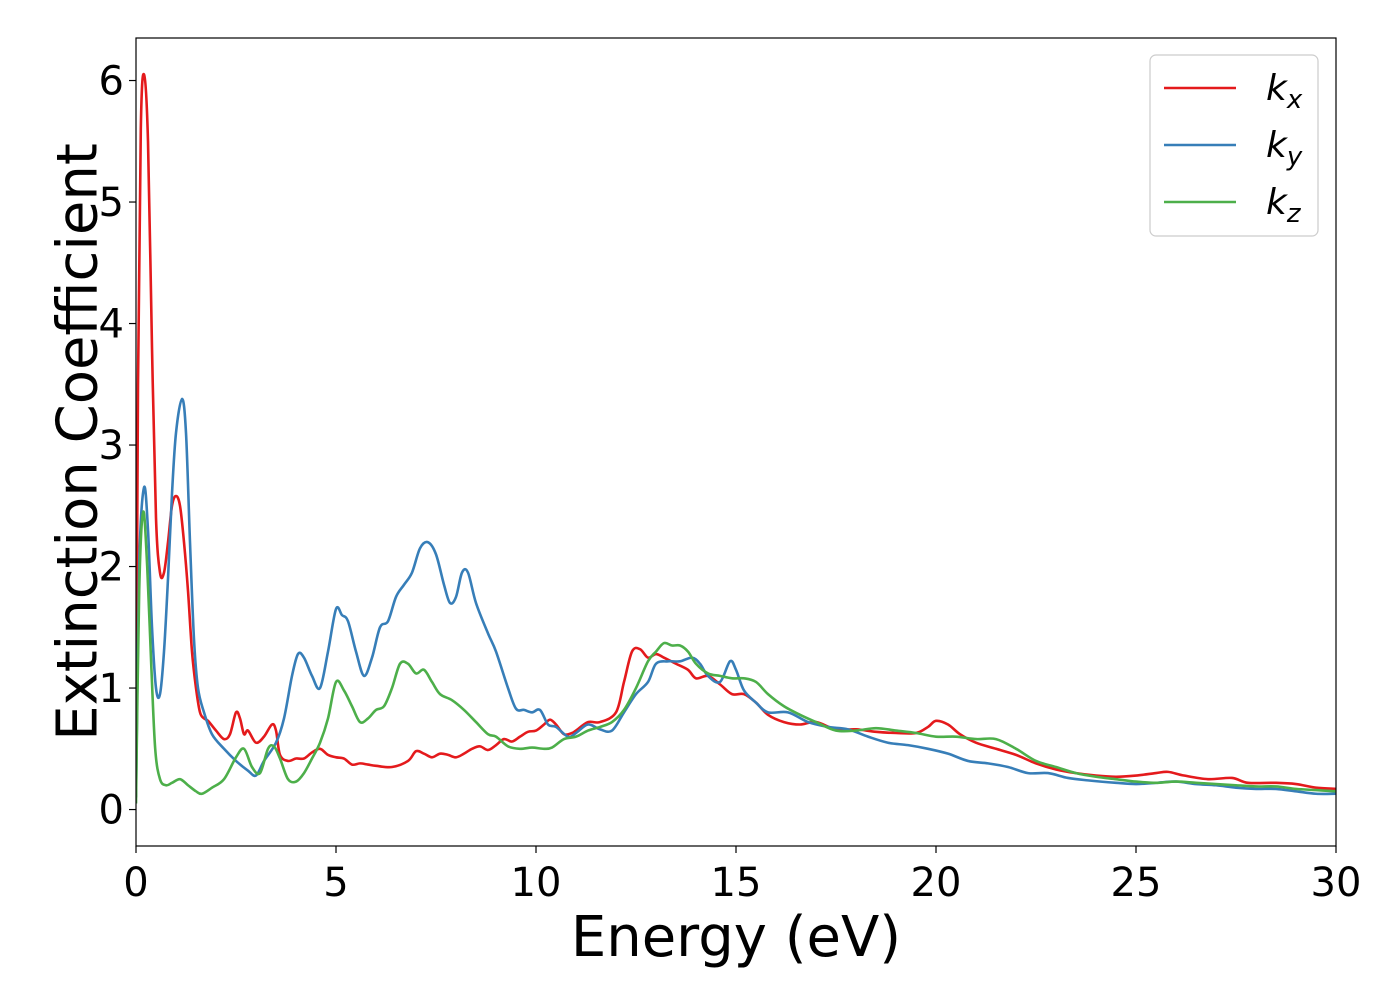 The image size is (1400, 1000). Describe the element at coordinates (736, 883) in the screenshot. I see `x-tick-label: 15` at that location.